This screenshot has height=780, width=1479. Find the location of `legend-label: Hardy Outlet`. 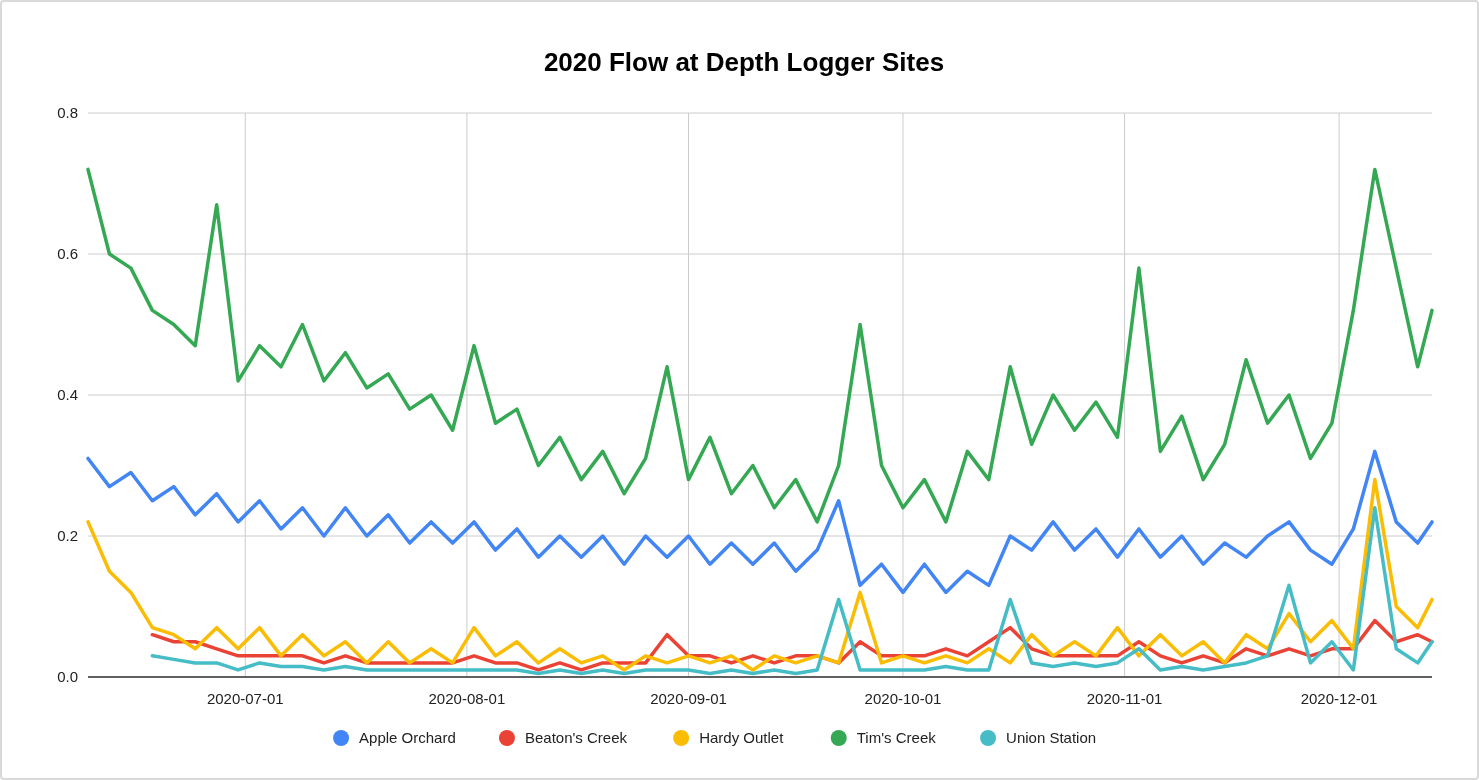

legend-label: Hardy Outlet is located at coordinates (742, 738).